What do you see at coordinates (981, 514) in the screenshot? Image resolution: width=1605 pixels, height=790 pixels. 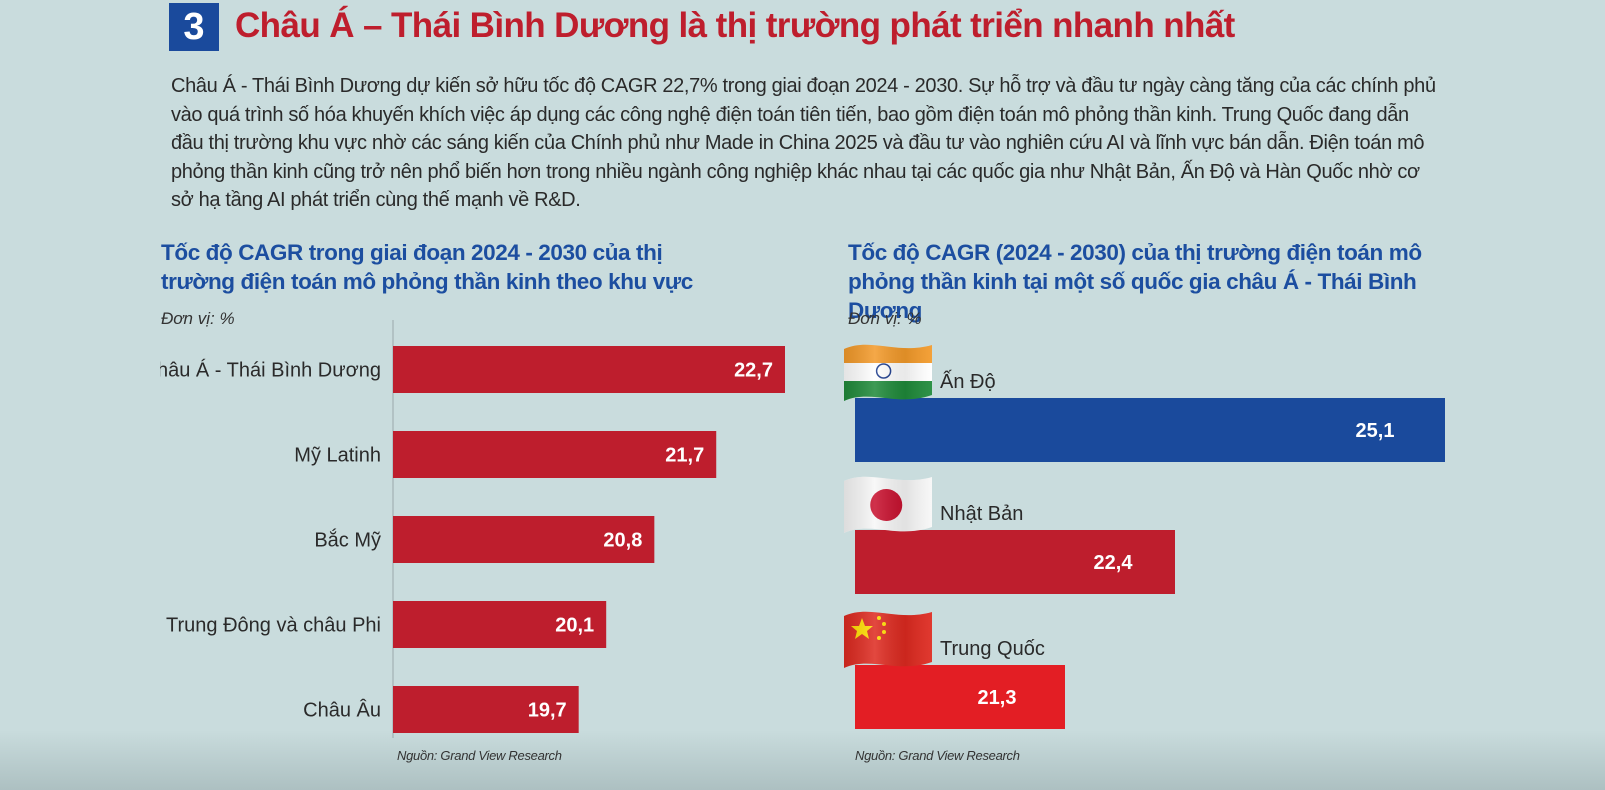 I see `country-category-label: Nhật Bản` at bounding box center [981, 514].